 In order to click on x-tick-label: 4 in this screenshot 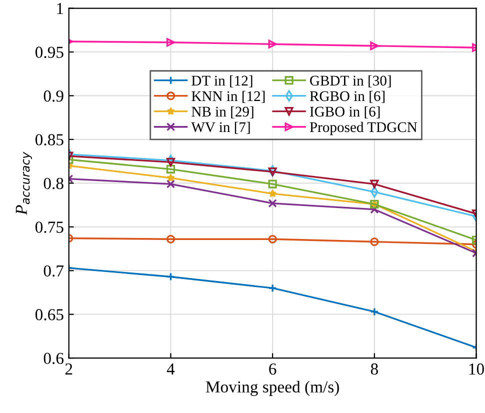, I will do `click(170, 369)`.